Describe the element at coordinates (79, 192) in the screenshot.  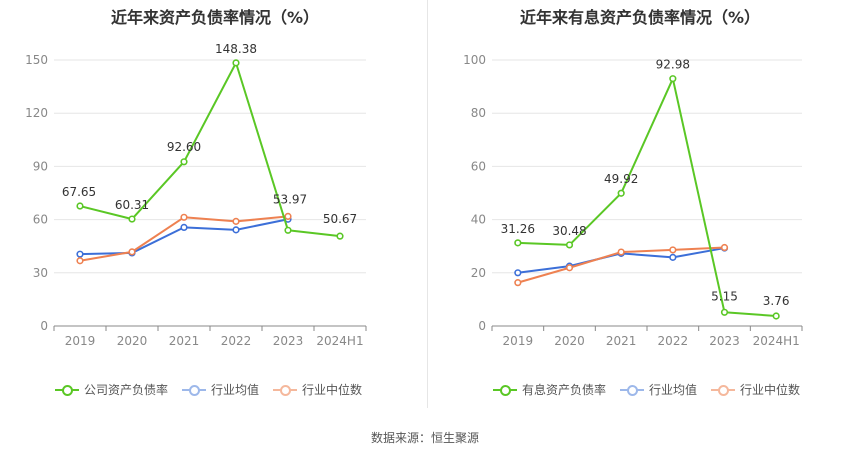
I see `data-label: 67.65` at that location.